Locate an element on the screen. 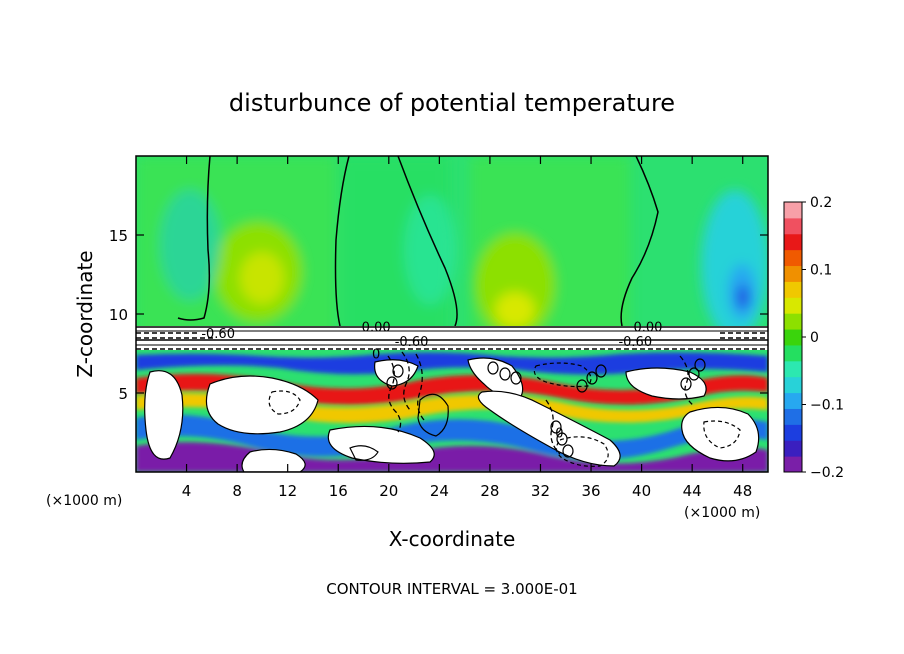  x-tick-label: 44 is located at coordinates (692, 491).